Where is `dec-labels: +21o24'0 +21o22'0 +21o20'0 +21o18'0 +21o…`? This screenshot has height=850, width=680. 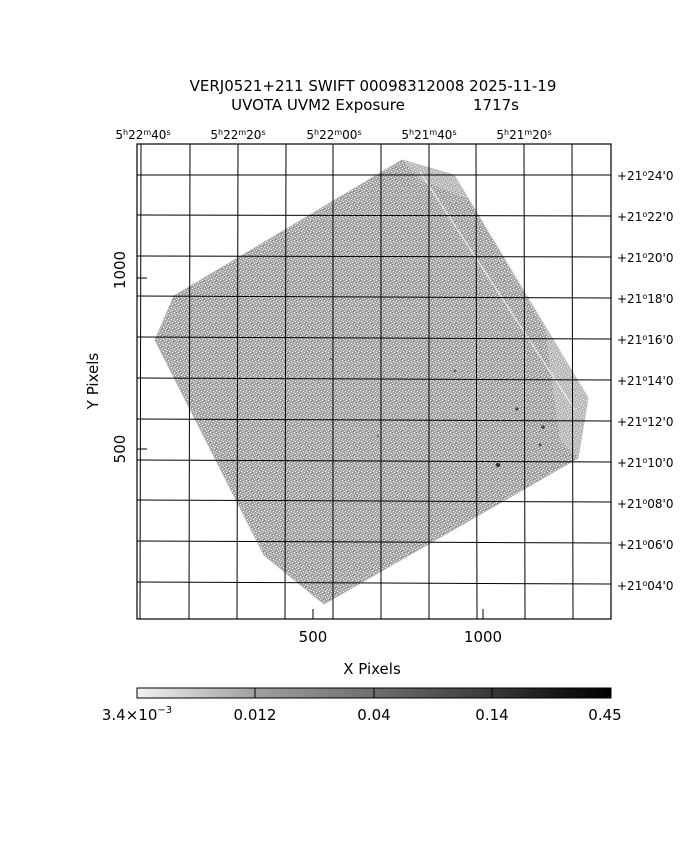
dec-labels: +21o24'0 +21o22'0 +21o20'0 +21o18'0 +21o… is located at coordinates (645, 381).